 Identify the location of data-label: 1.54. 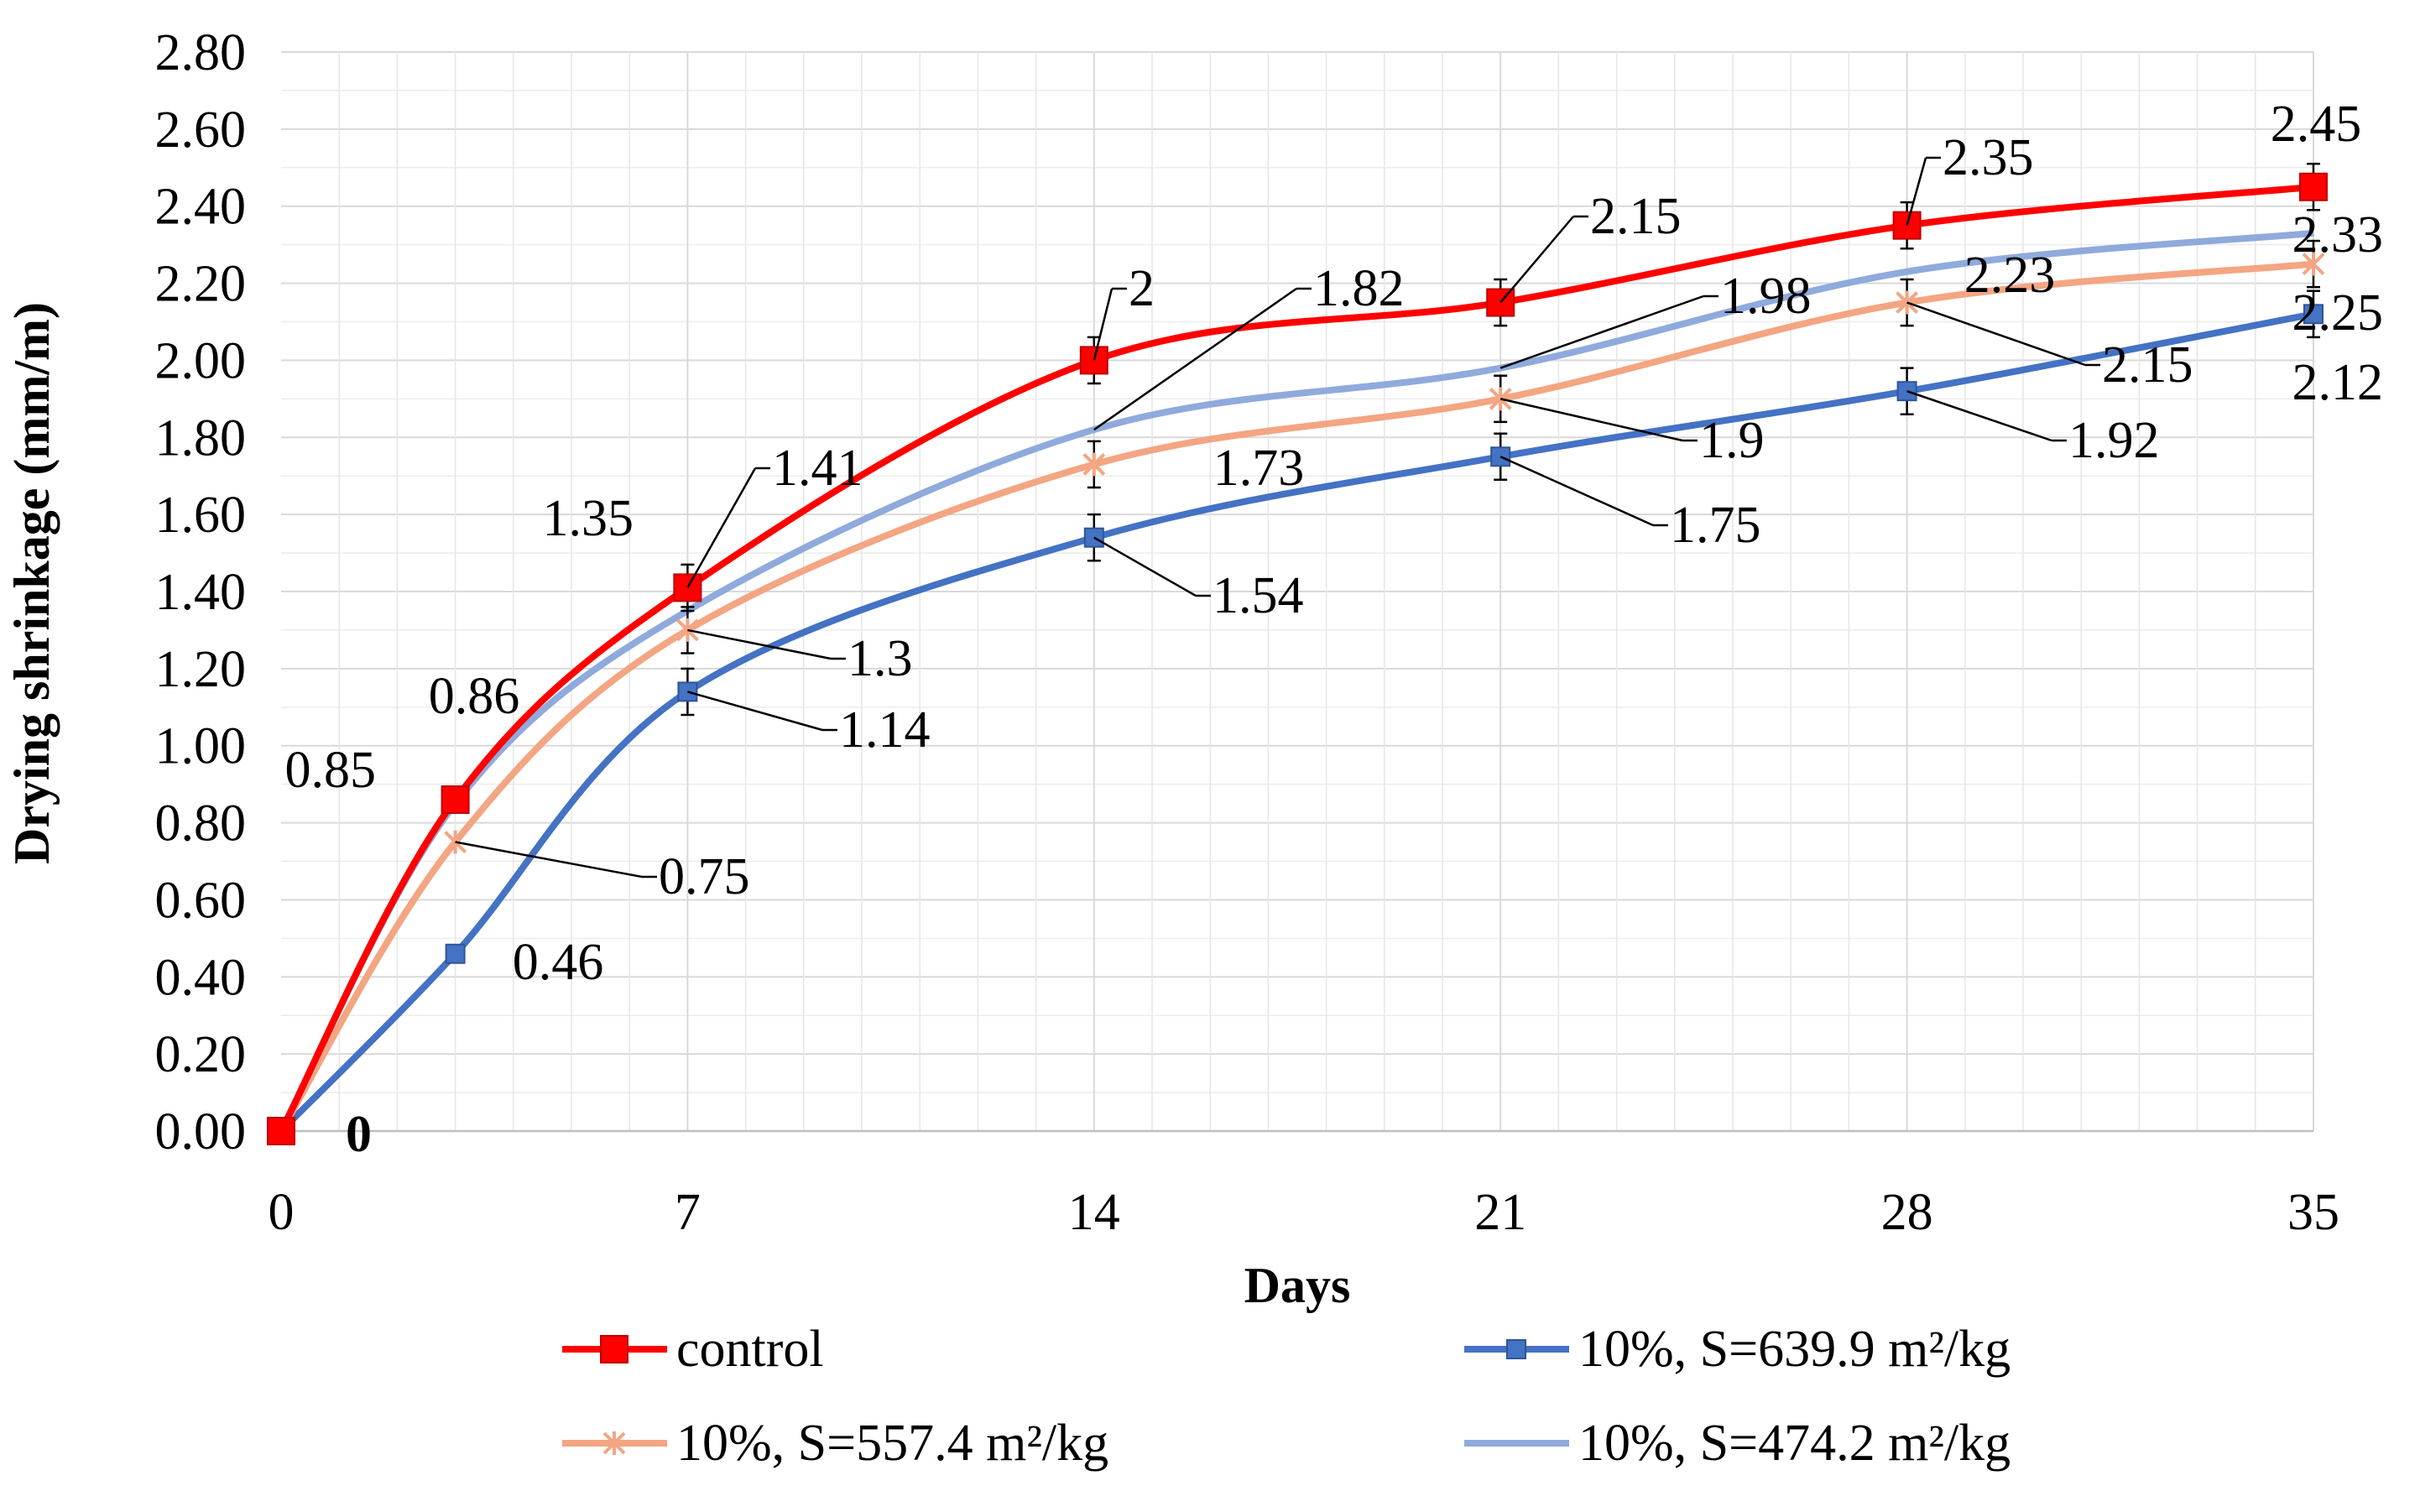
(1258, 595).